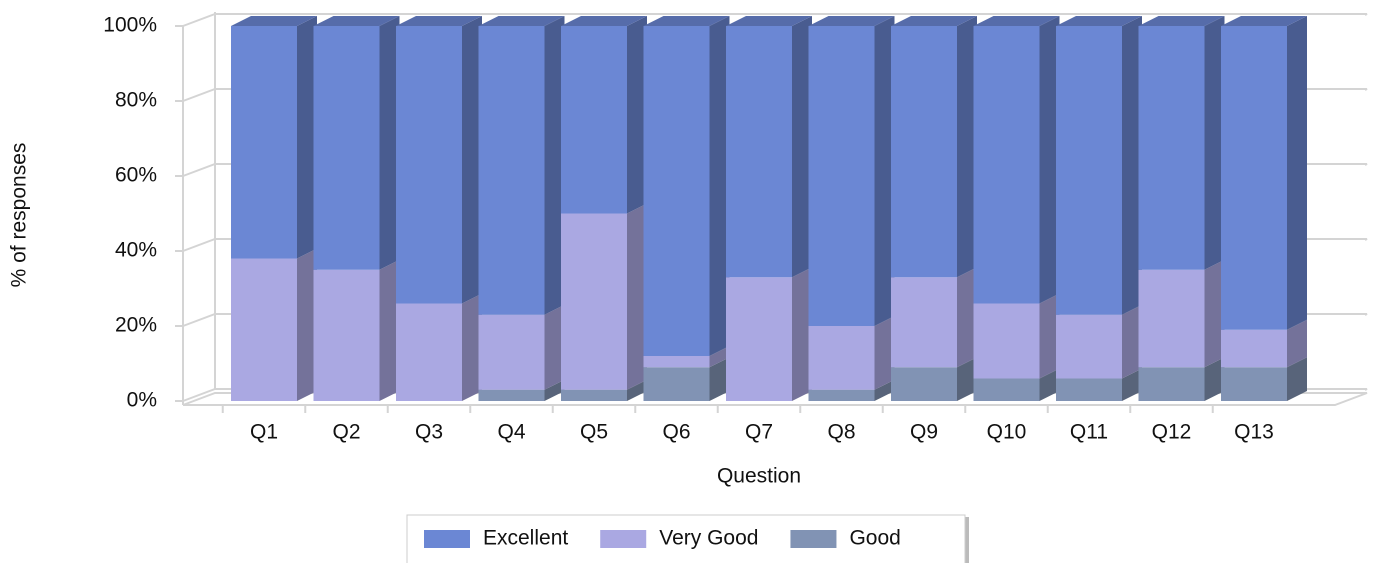 The width and height of the screenshot is (1376, 563). What do you see at coordinates (511, 432) in the screenshot?
I see `x-tick-label: Q4` at bounding box center [511, 432].